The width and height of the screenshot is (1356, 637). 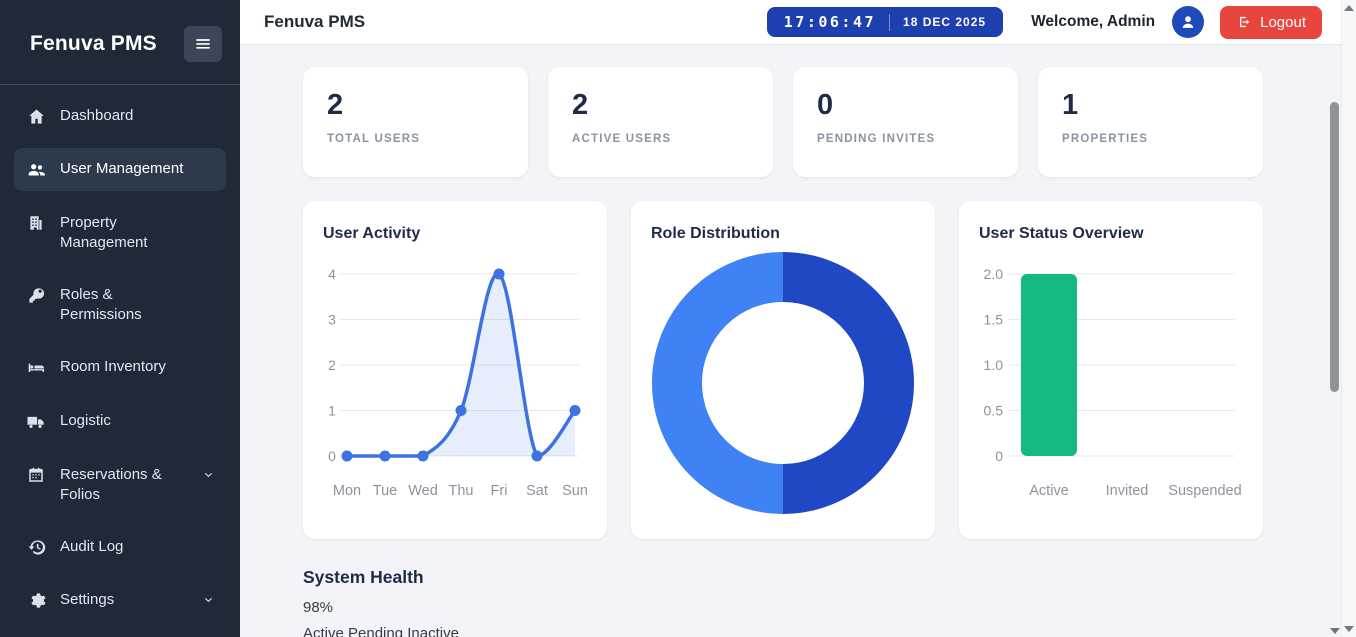 What do you see at coordinates (315, 21) in the screenshot?
I see `page-title: Fenuva PMS` at bounding box center [315, 21].